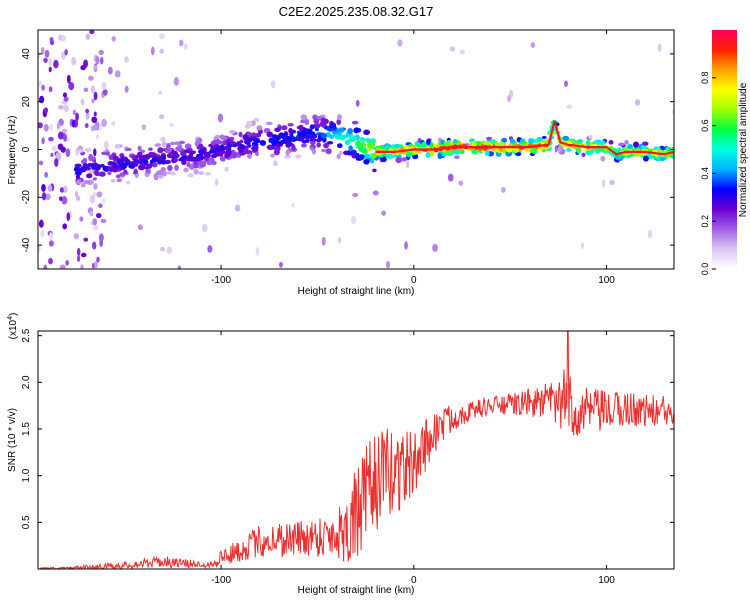 The height and width of the screenshot is (600, 750). What do you see at coordinates (705, 269) in the screenshot?
I see `colorbar-tick-label: 0.0` at bounding box center [705, 269].